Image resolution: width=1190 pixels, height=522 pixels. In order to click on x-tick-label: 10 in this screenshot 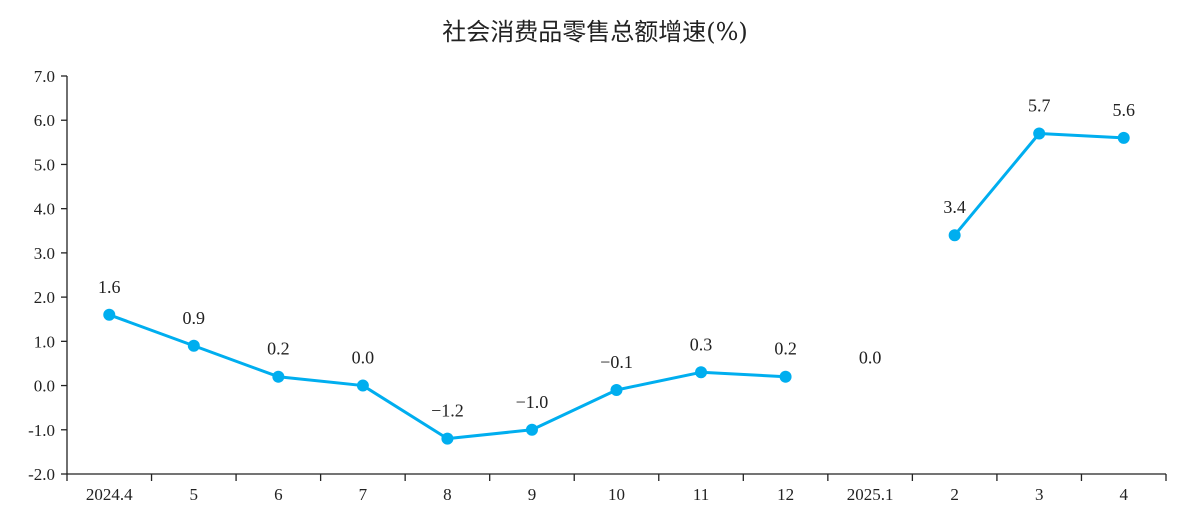, I will do `click(616, 494)`.